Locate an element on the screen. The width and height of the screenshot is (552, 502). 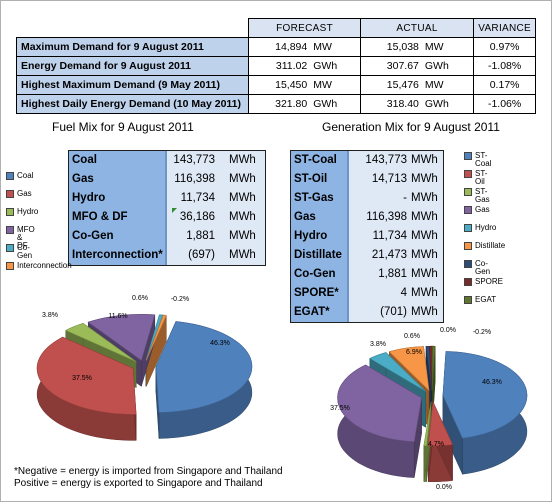
summary-row-label: Maximum Demand for 9 August 2011 is located at coordinates (132, 47).